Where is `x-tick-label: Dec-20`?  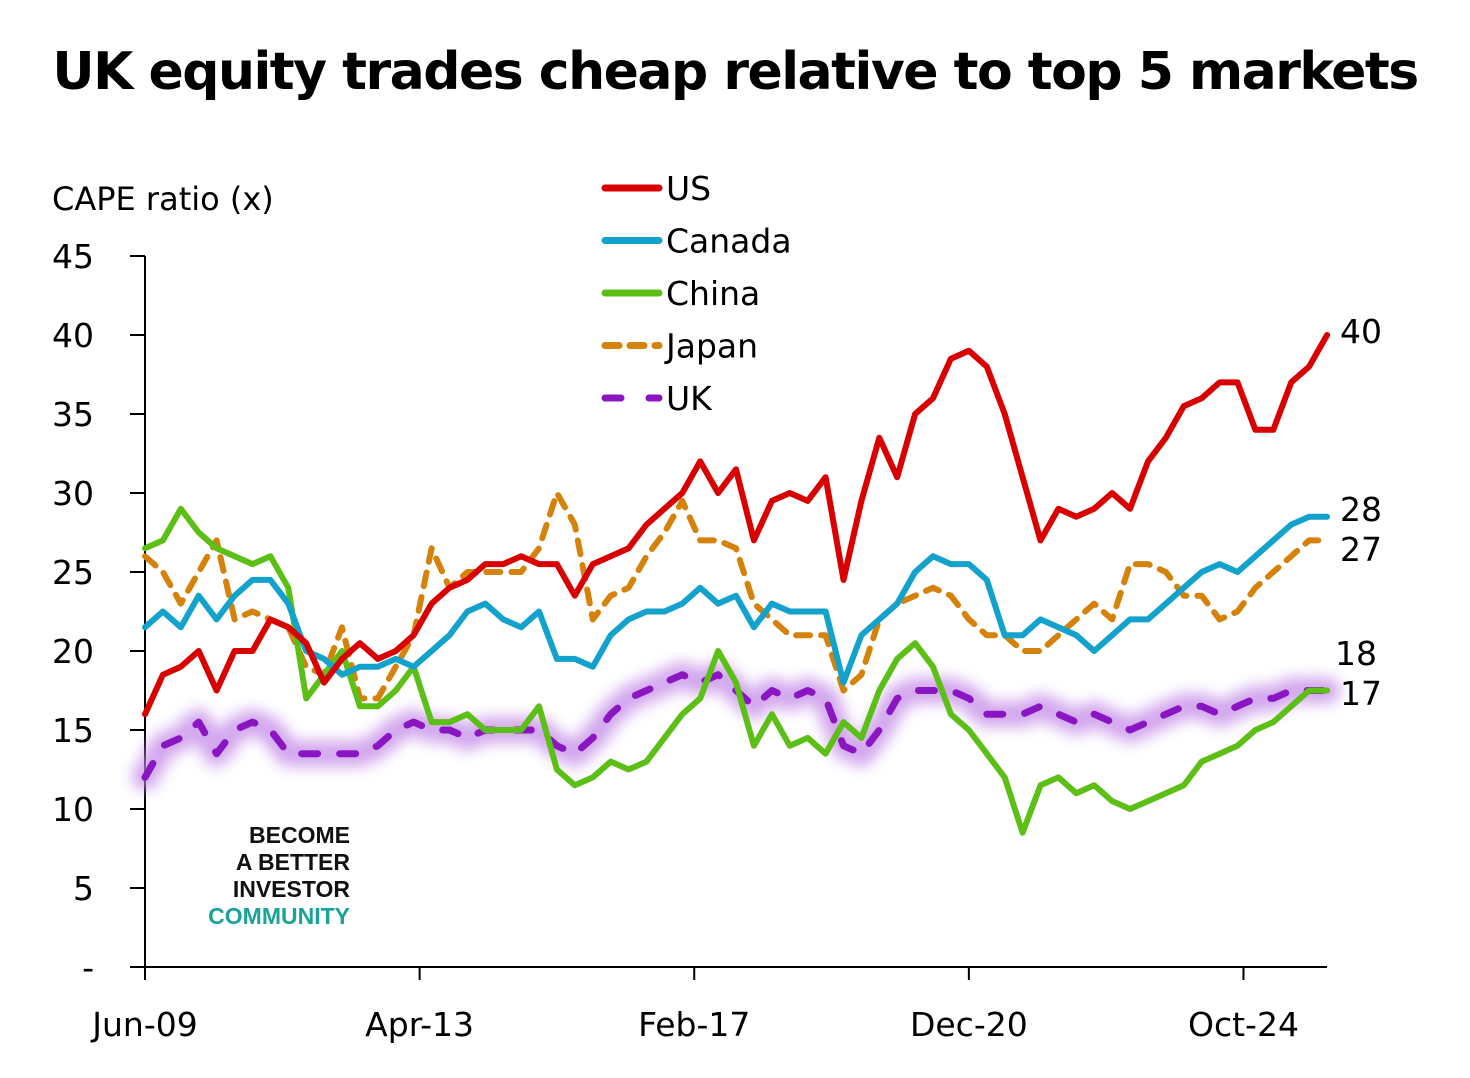
x-tick-label: Dec-20 is located at coordinates (969, 1024).